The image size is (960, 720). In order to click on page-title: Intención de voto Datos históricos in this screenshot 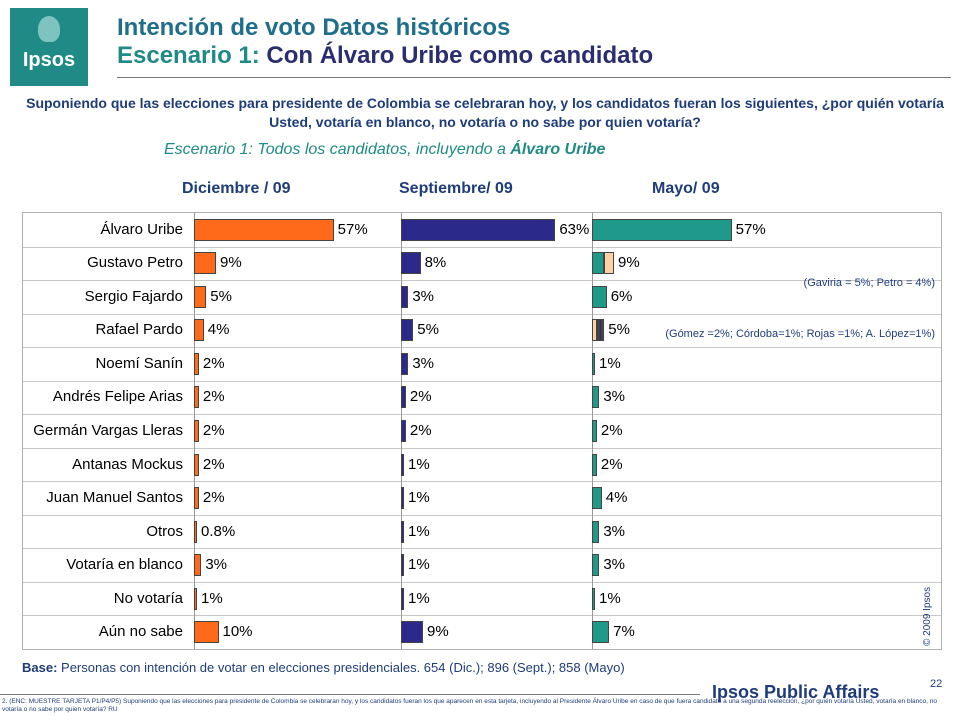, I will do `click(314, 27)`.